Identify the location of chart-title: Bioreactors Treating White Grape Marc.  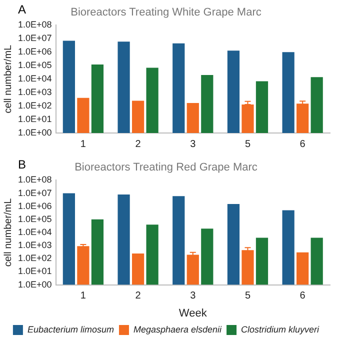
(166, 12).